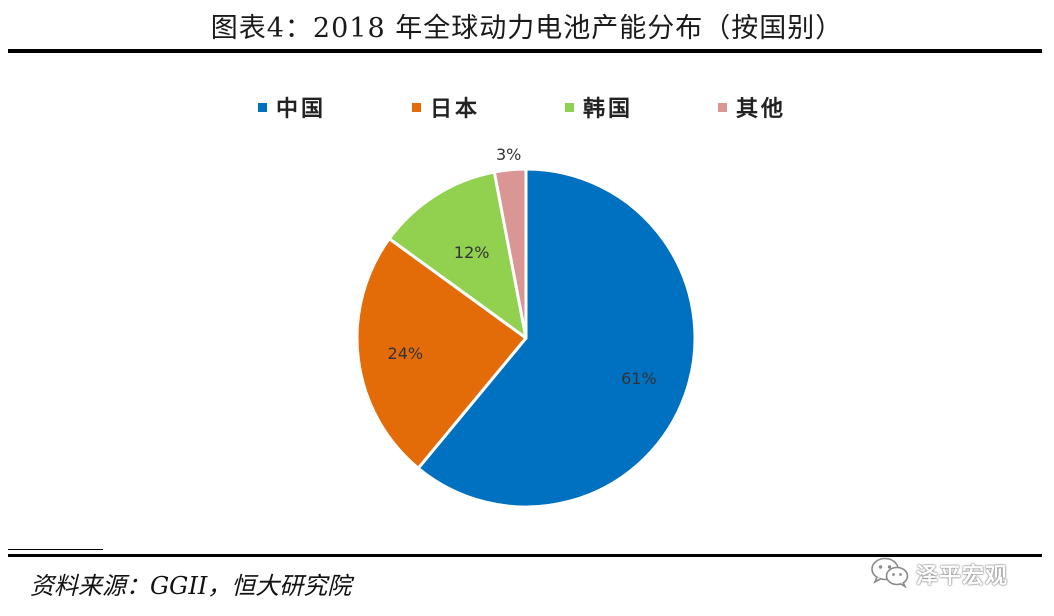 This screenshot has height=616, width=1054. What do you see at coordinates (455, 109) in the screenshot?
I see `legend-label-japan: 日本` at bounding box center [455, 109].